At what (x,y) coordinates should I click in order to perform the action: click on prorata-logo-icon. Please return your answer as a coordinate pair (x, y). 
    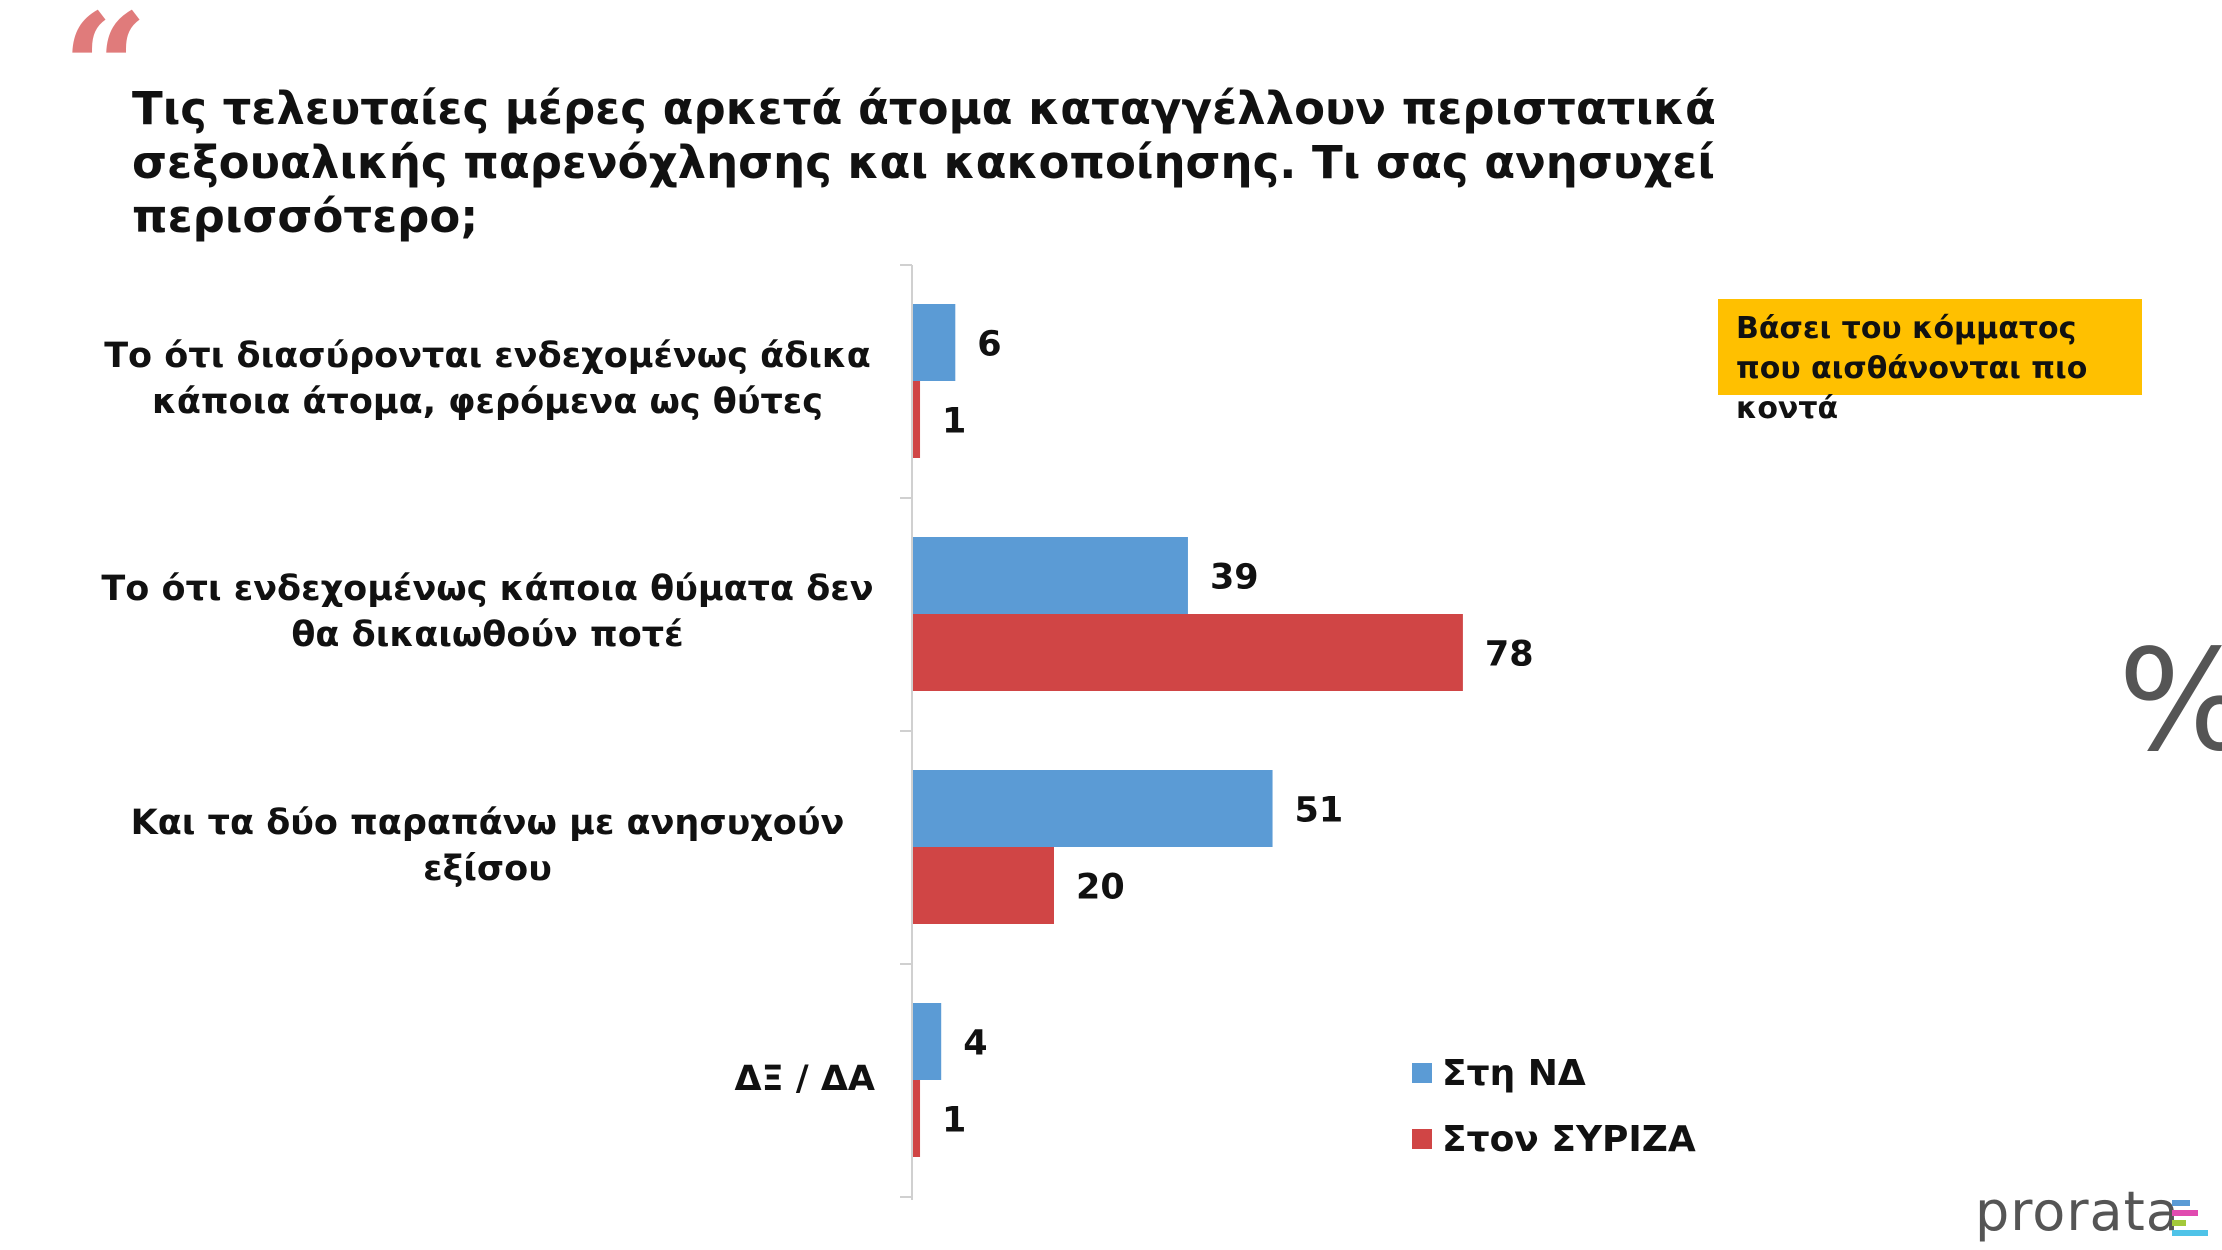
    Looking at the image, I should click on (2191, 1220).